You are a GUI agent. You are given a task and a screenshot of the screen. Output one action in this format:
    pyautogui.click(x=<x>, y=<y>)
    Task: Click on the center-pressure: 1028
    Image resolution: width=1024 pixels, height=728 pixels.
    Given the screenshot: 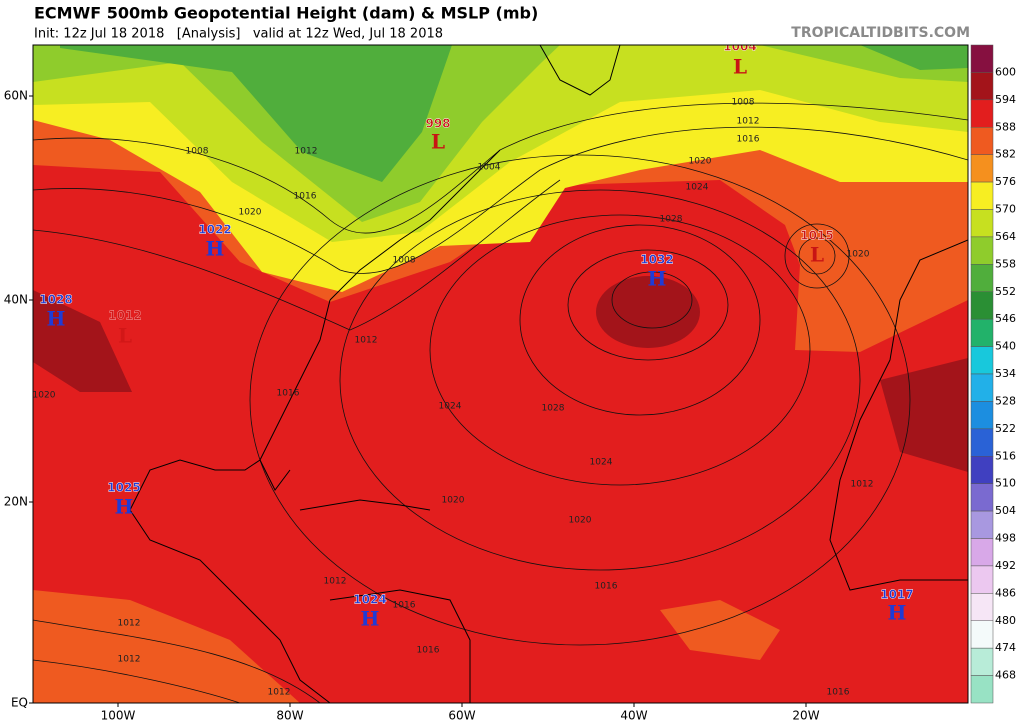 What is the action you would take?
    pyautogui.click(x=55, y=300)
    